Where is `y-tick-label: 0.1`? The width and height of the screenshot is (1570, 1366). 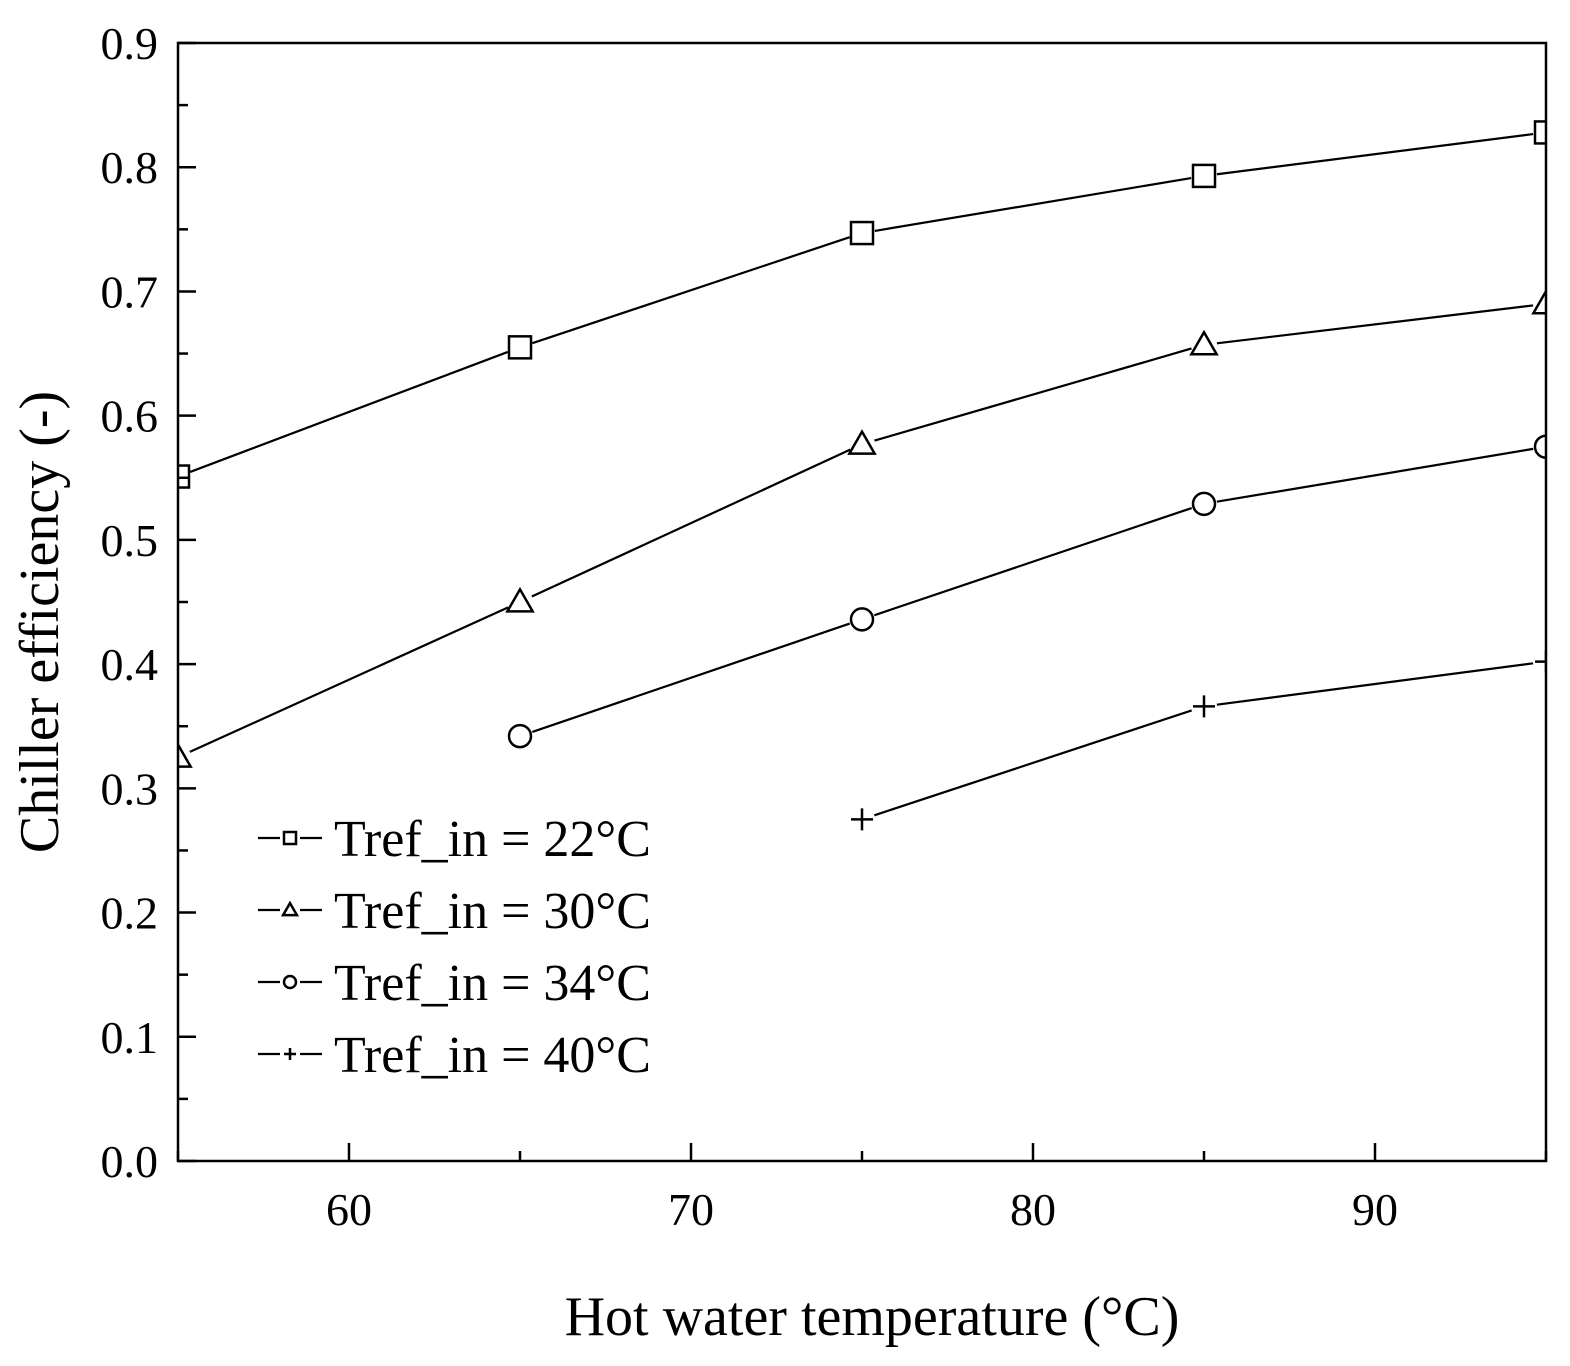
y-tick-label: 0.1 is located at coordinates (130, 1037).